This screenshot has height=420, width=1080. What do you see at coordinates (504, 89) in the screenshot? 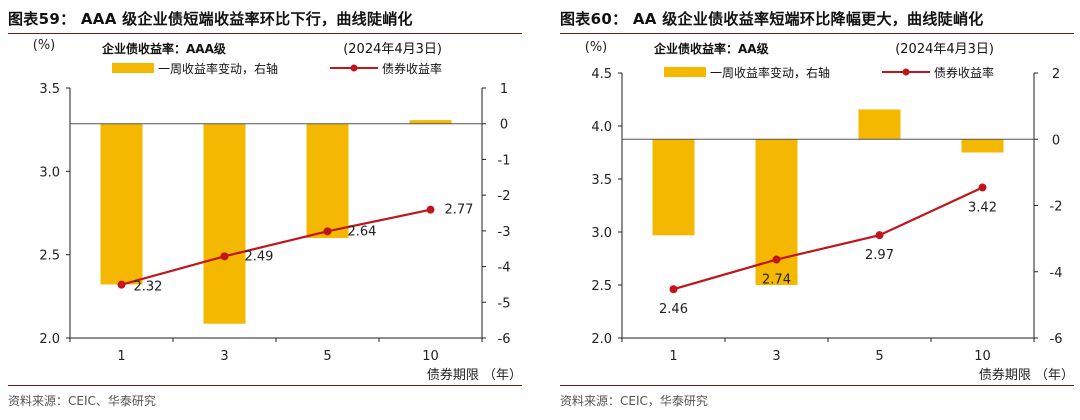
I see `right-tick-label: 1` at bounding box center [504, 89].